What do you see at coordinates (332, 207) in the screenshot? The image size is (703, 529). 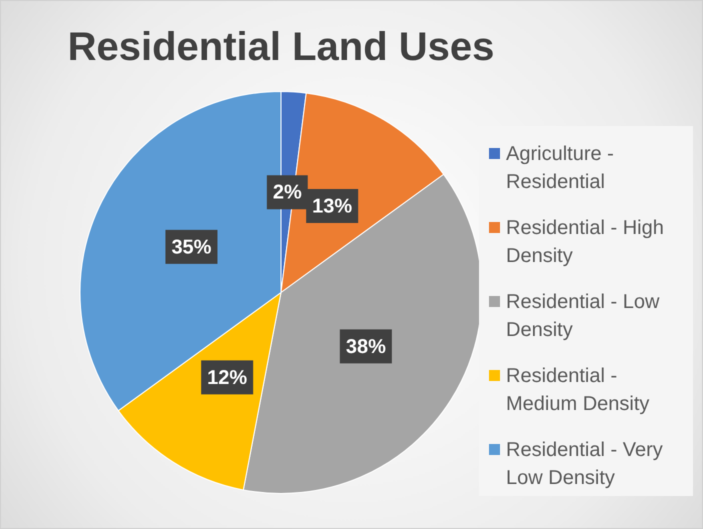 I see `data-label: 13%` at bounding box center [332, 207].